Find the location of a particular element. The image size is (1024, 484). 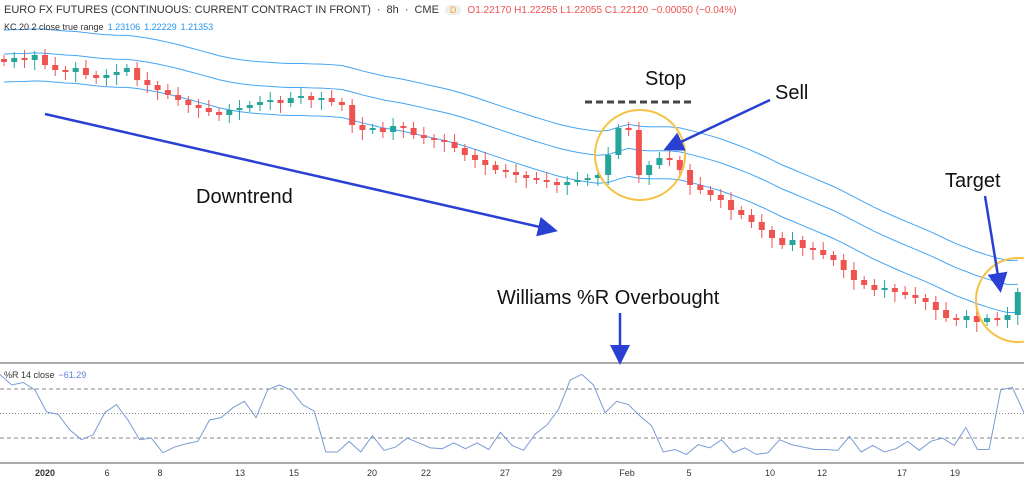

low-value: L1.22055 is located at coordinates (581, 10).